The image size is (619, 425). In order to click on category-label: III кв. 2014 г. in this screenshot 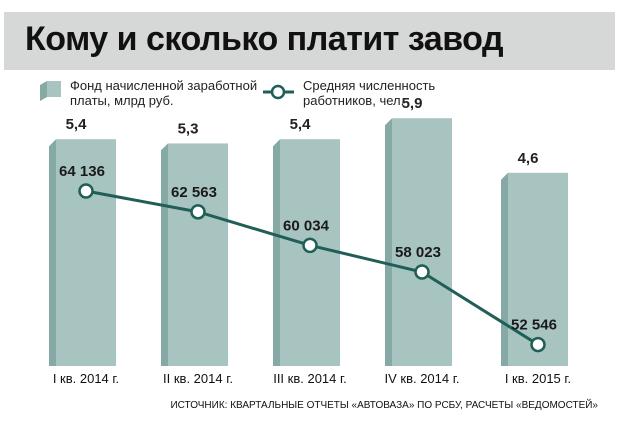, I will do `click(310, 378)`.